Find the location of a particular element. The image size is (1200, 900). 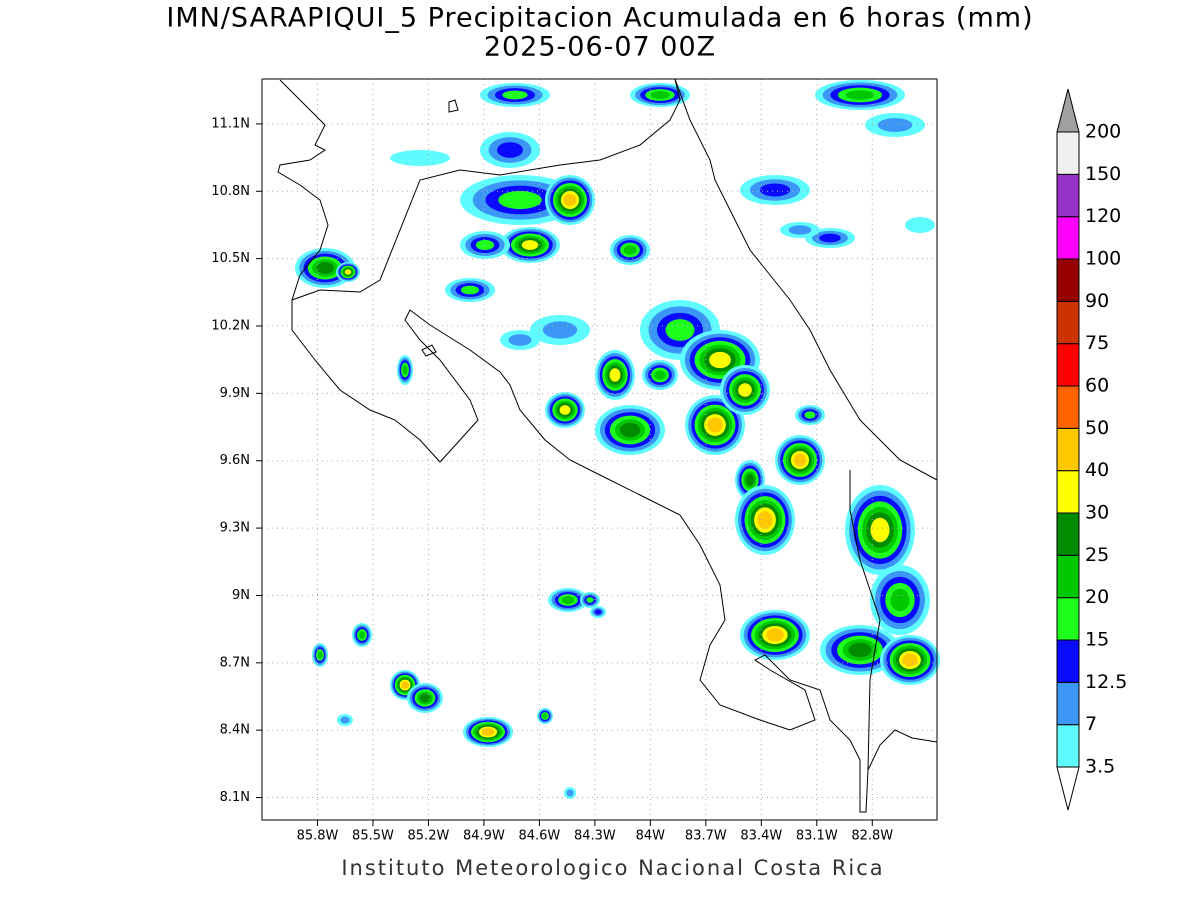

y-tick-label: 9.9N is located at coordinates (235, 393).